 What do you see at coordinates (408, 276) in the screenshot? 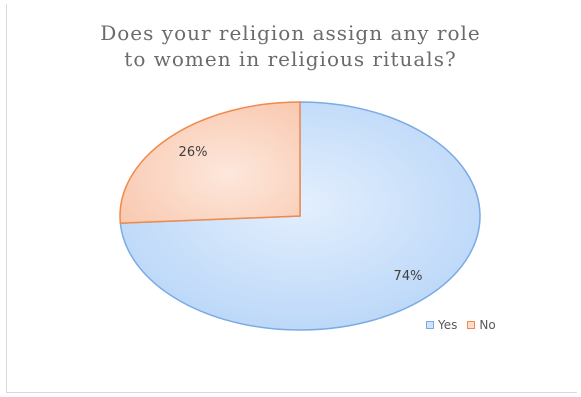
I see `data-label-yes: 74%` at bounding box center [408, 276].